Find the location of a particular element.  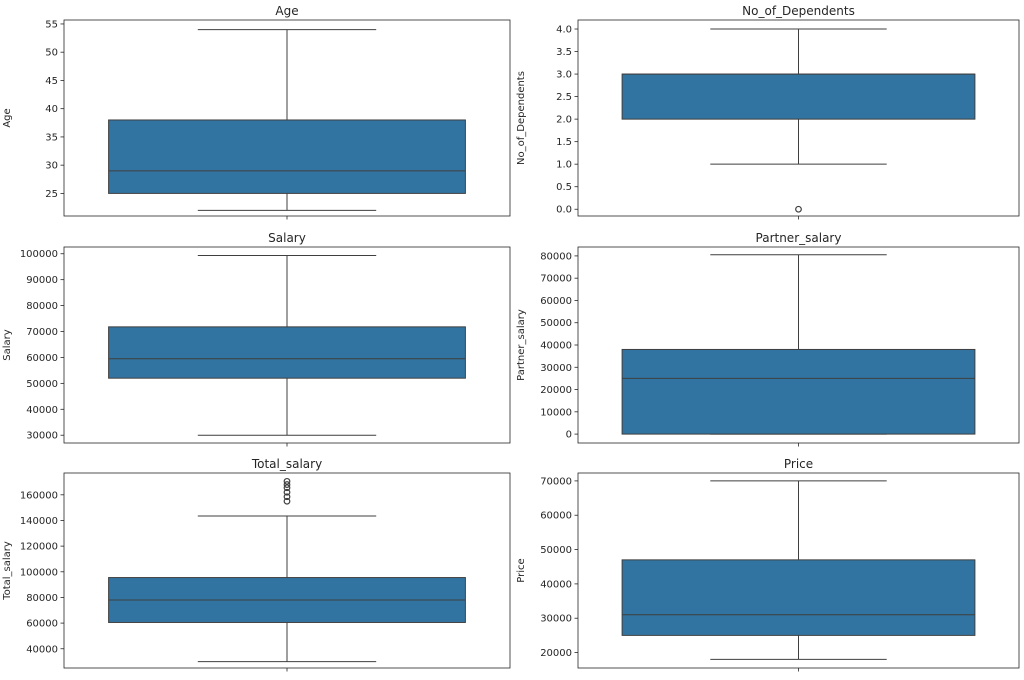

y-tick-label: 3.0 is located at coordinates (564, 75).